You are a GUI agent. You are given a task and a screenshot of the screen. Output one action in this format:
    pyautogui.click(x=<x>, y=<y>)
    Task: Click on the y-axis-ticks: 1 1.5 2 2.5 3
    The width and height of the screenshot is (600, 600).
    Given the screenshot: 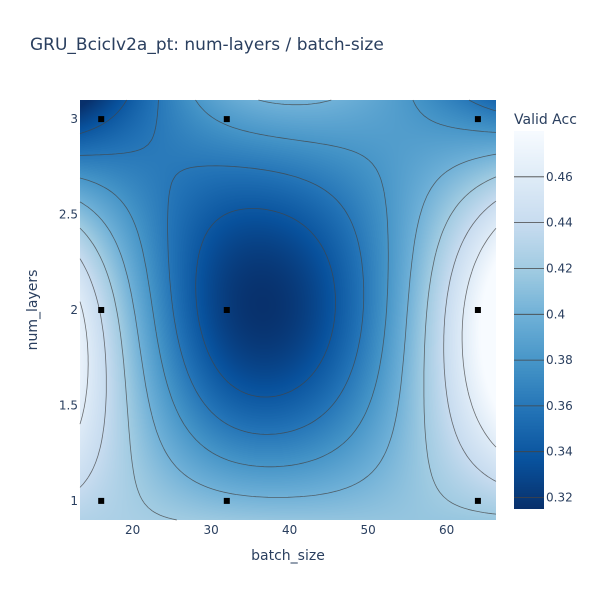 What is the action you would take?
    pyautogui.click(x=68, y=310)
    